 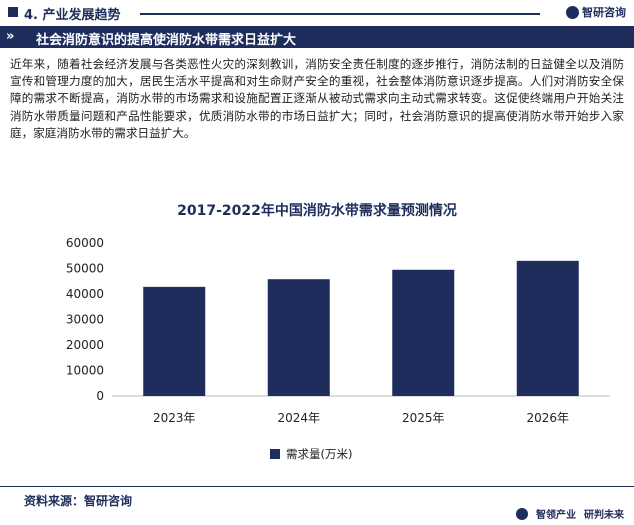 What do you see at coordinates (522, 513) in the screenshot?
I see `footer-logo-icon` at bounding box center [522, 513].